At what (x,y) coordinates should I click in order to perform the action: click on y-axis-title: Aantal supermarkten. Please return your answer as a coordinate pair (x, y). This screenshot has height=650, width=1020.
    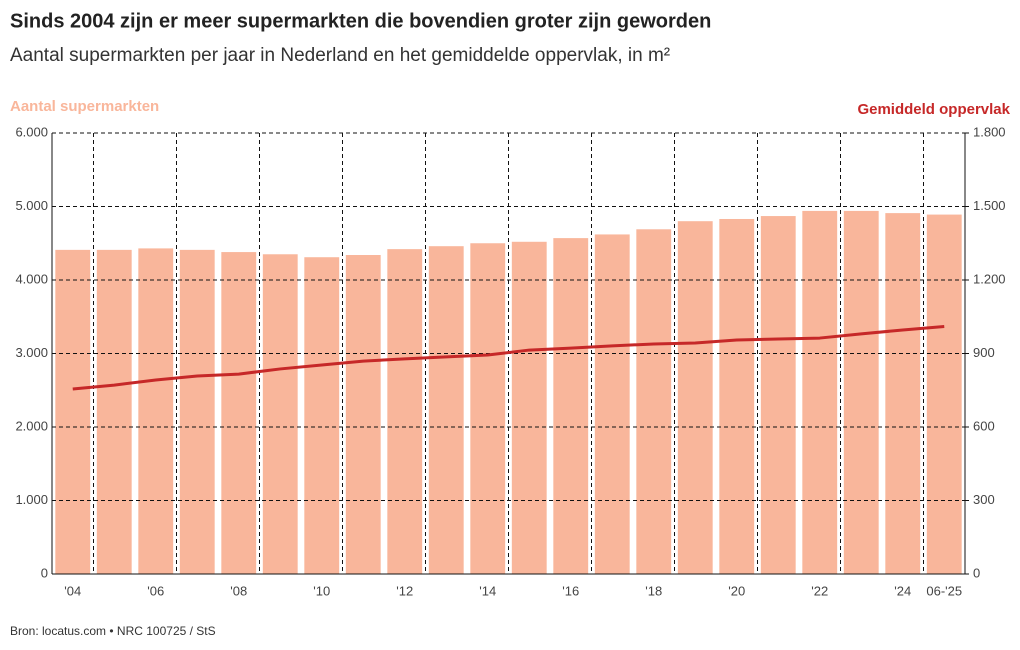
    Looking at the image, I should click on (84, 106).